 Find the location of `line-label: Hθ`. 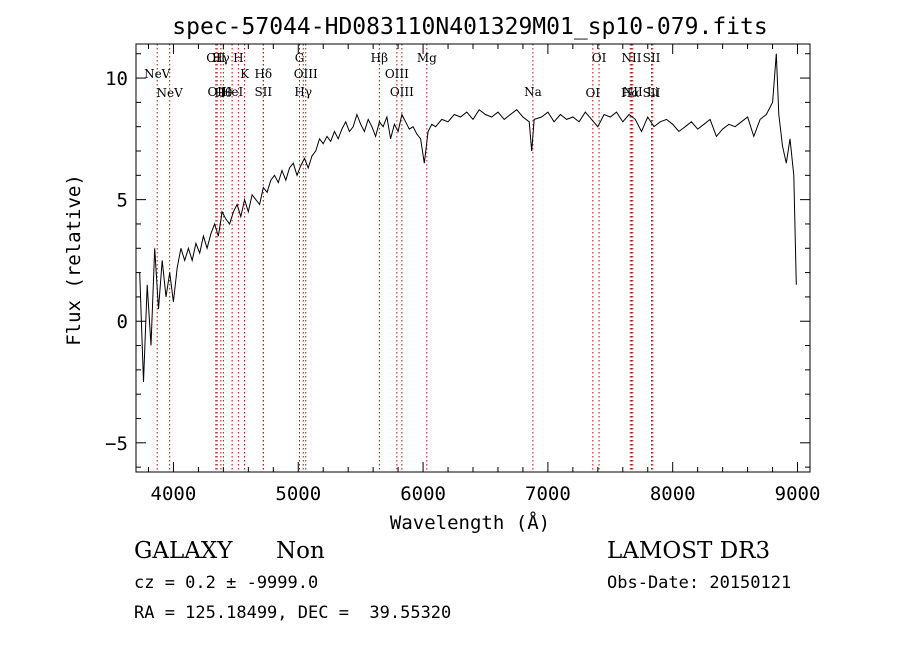

line-label: Hθ is located at coordinates (224, 93).